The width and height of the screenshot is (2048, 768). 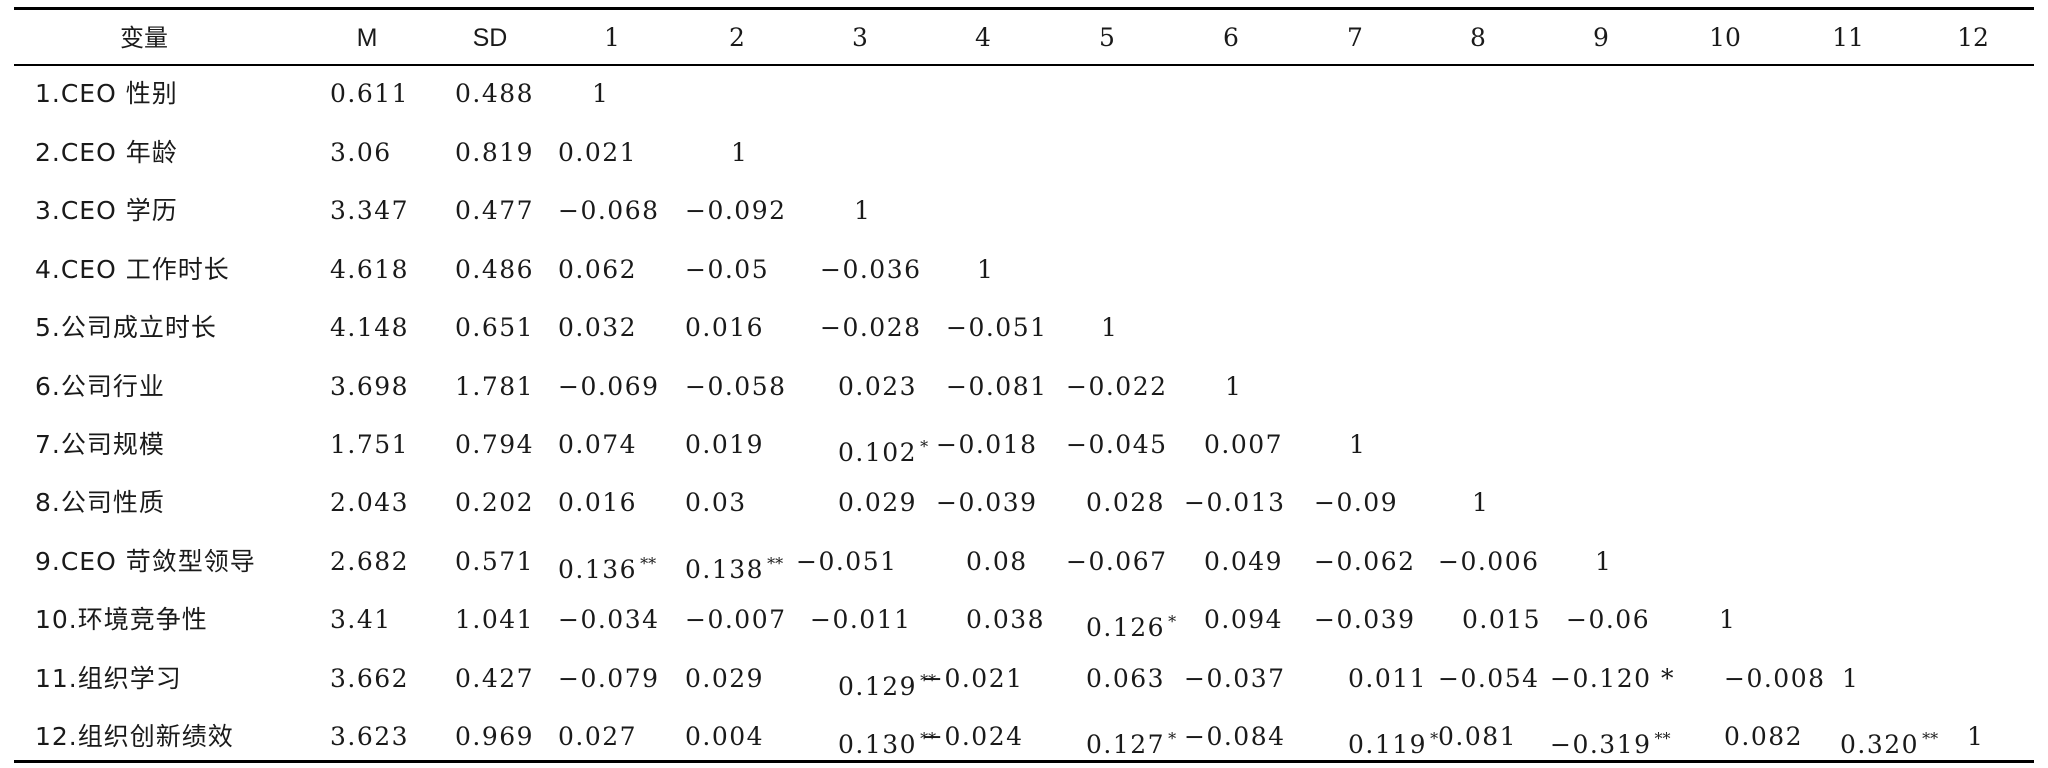 What do you see at coordinates (877, 387) in the screenshot?
I see `correlation-cell: 0.023` at bounding box center [877, 387].